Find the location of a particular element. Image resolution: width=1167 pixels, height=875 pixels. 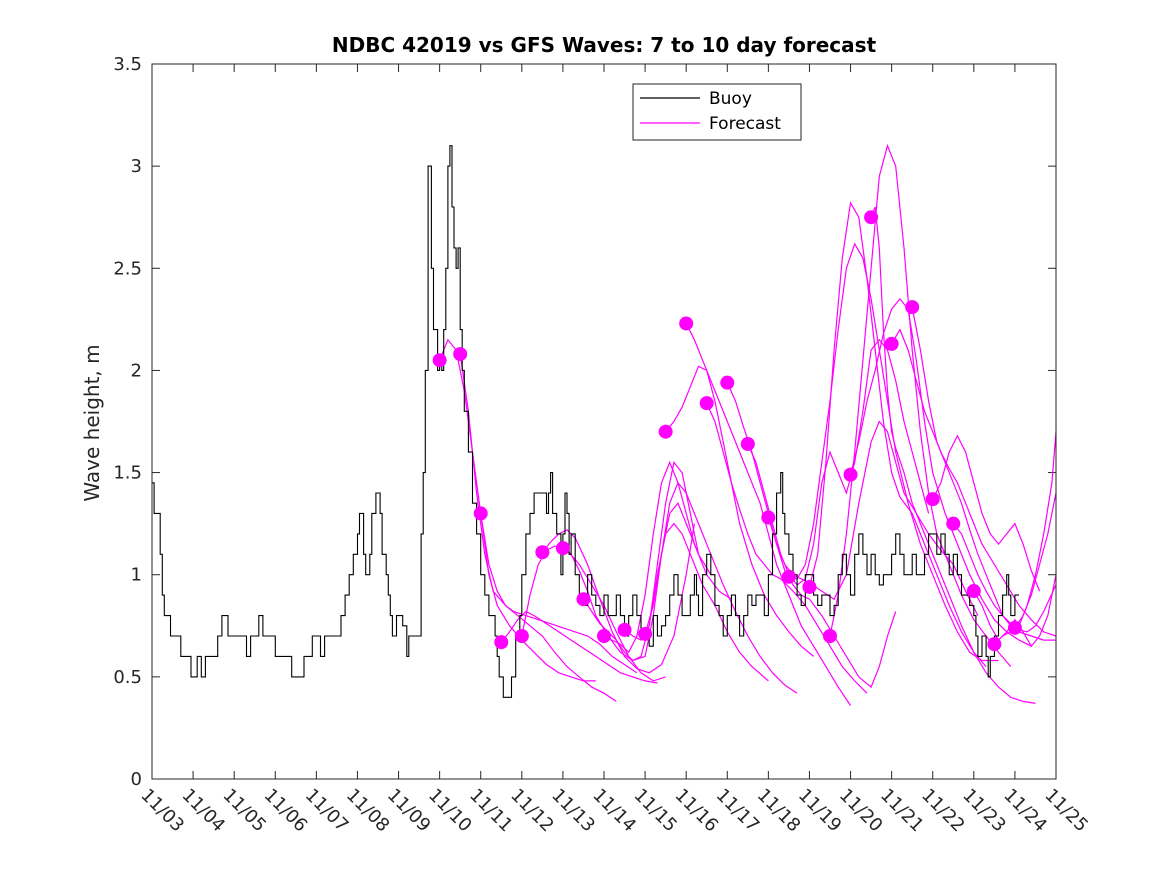

x-tick-label: 11/24 is located at coordinates (1025, 811).